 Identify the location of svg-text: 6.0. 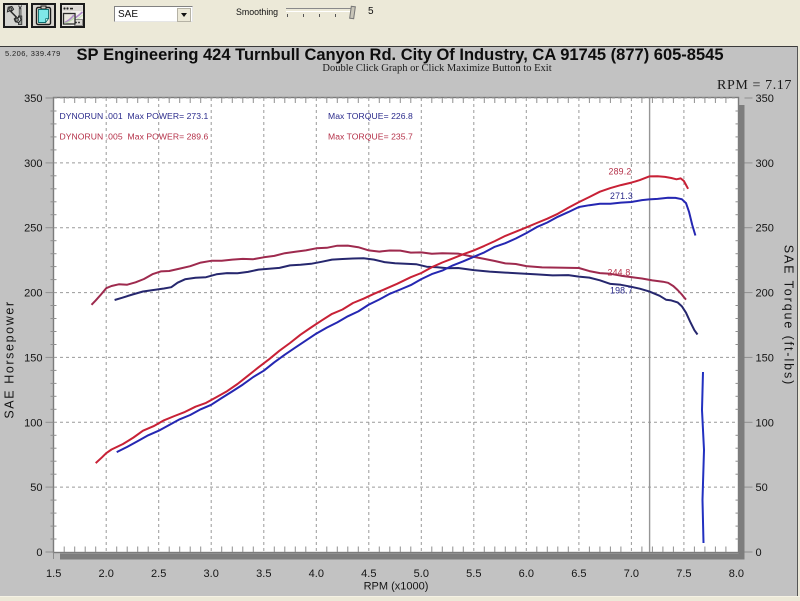
(526, 574).